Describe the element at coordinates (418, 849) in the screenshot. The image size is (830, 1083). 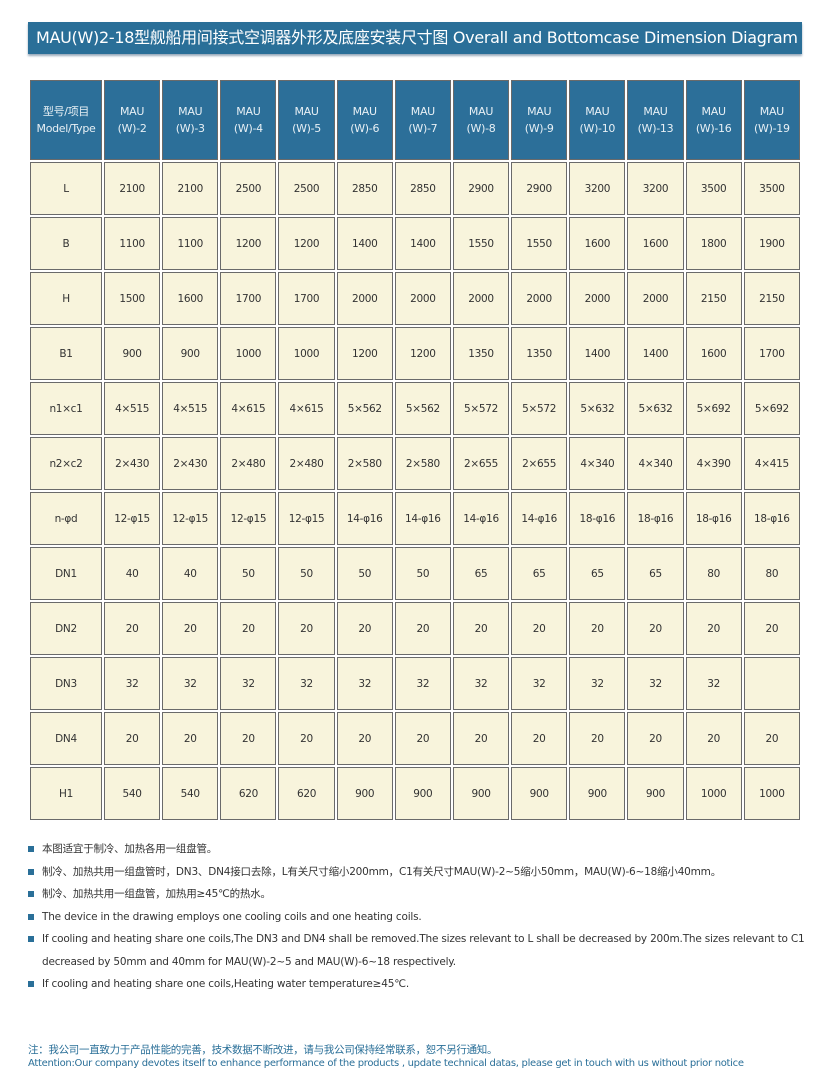
I see `note-item: 本图适宜于制冷、加热各用一组盘管。` at that location.